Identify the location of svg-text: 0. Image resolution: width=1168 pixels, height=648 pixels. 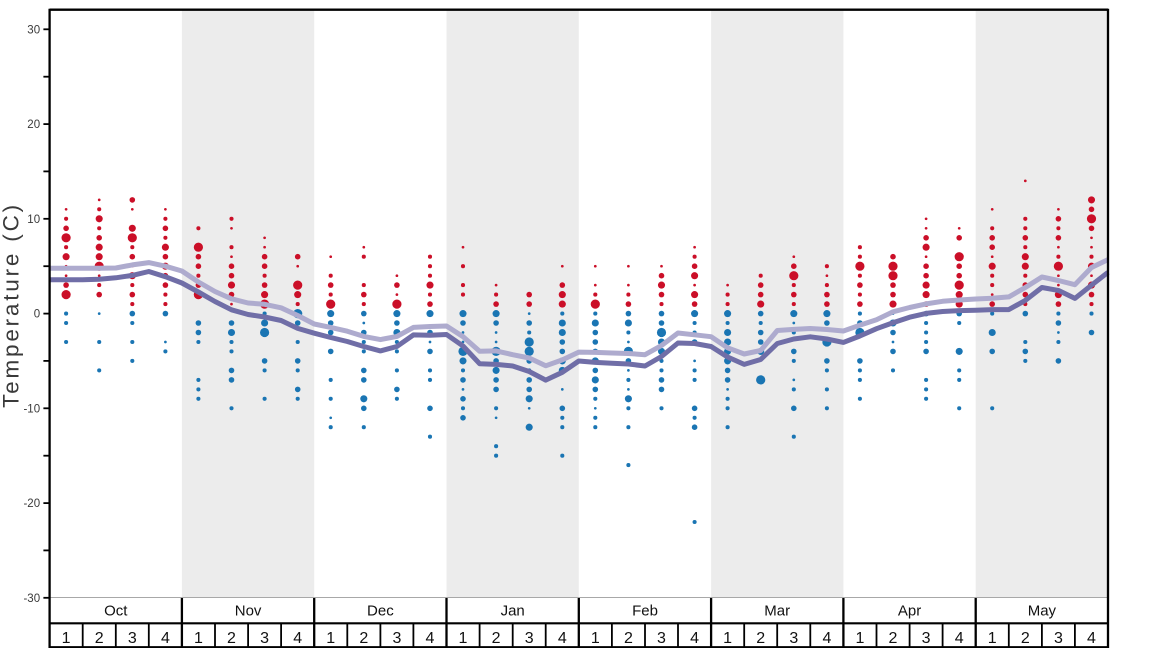
(37, 315).